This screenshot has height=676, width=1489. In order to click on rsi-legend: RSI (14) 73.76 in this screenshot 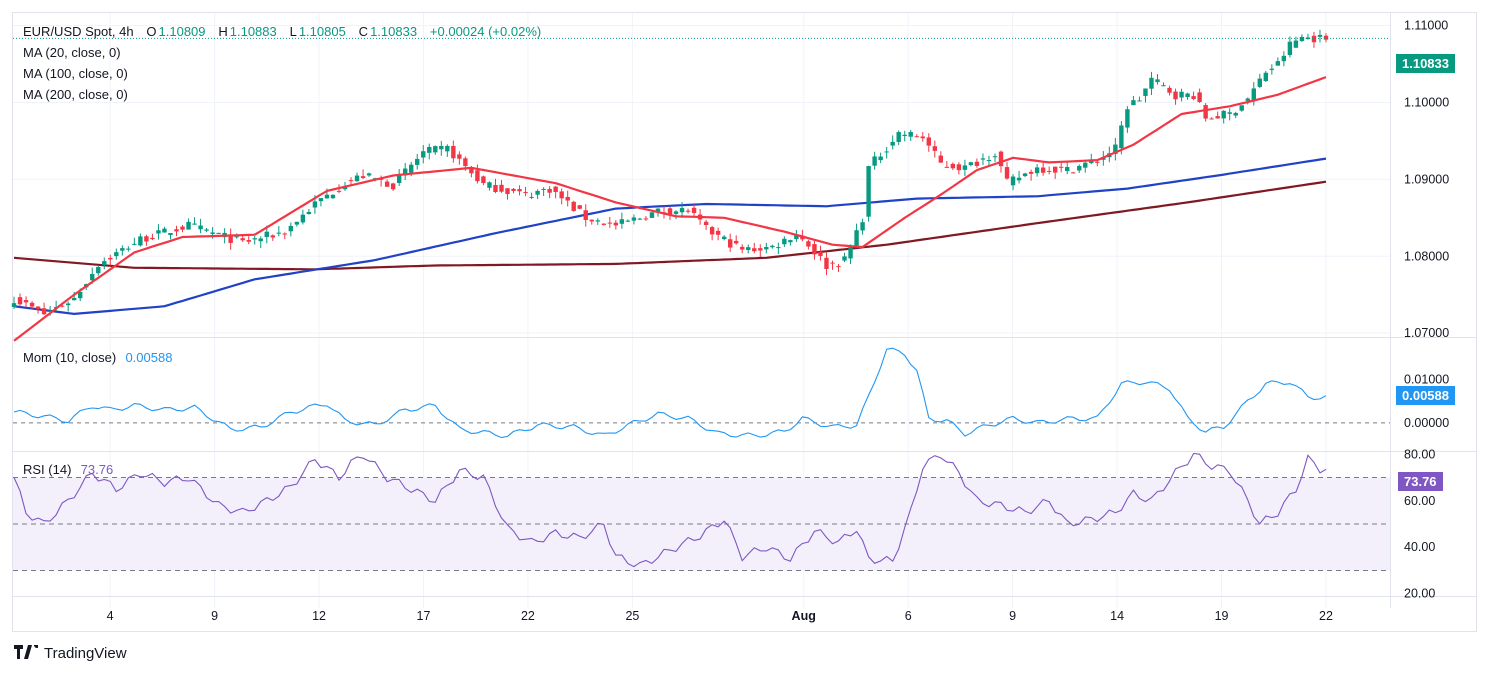, I will do `click(69, 470)`.